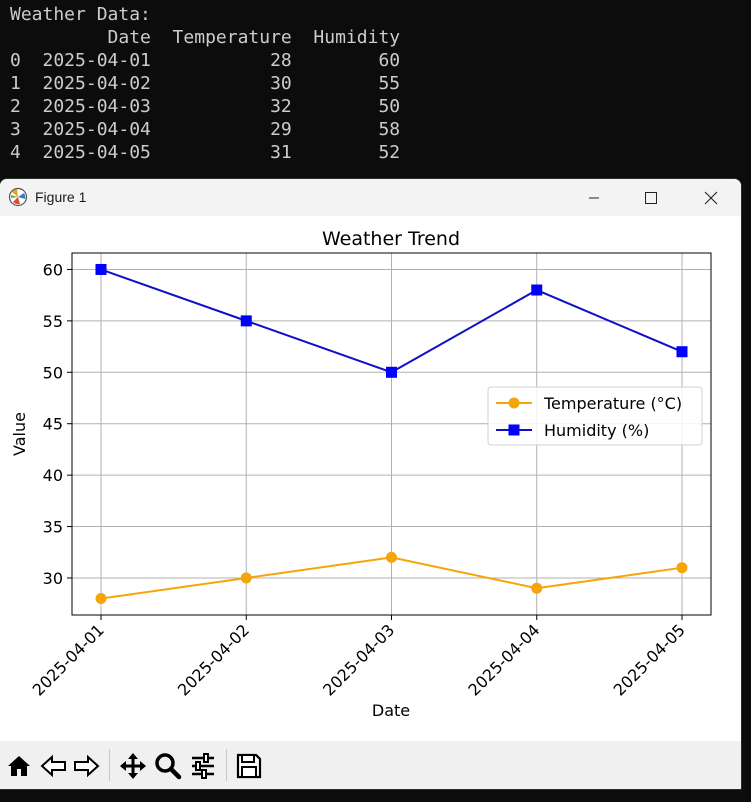 The height and width of the screenshot is (802, 751). Describe the element at coordinates (205, 152) in the screenshot. I see `terminal-line: 4 2025-04-05 31 52` at that location.